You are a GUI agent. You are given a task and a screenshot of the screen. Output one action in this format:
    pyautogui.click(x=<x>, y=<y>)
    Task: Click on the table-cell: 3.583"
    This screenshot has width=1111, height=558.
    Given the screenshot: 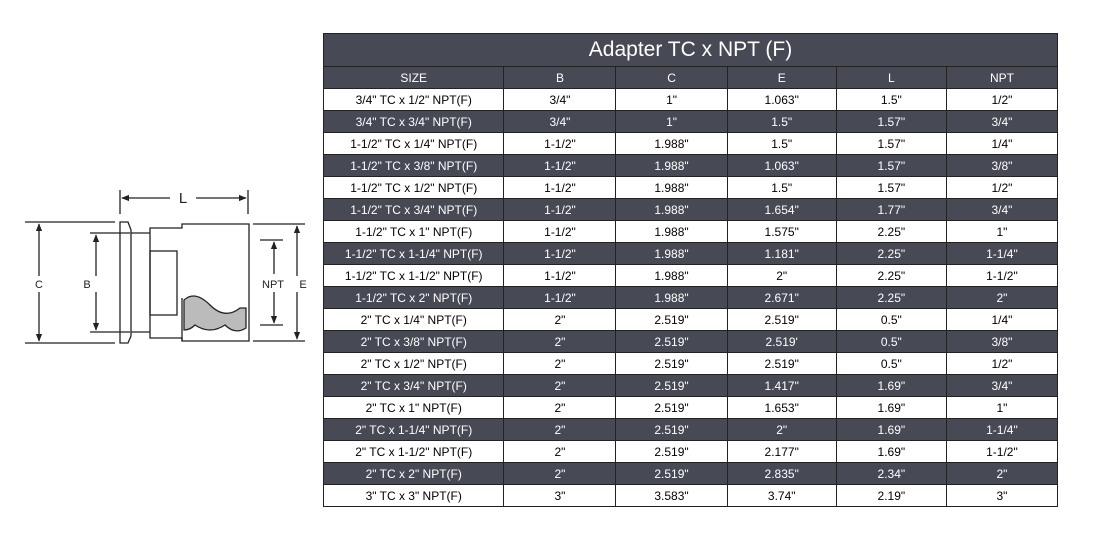 What is the action you would take?
    pyautogui.click(x=671, y=495)
    